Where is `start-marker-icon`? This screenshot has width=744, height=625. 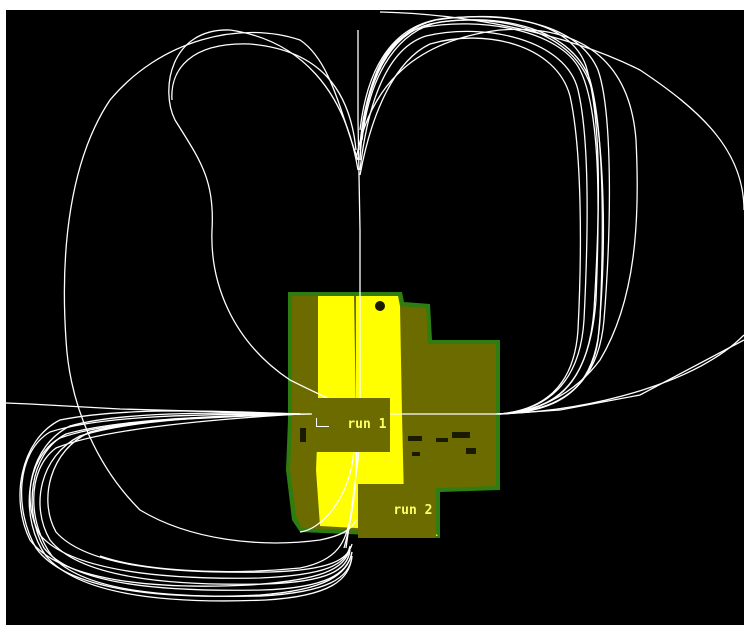 start-marker-icon is located at coordinates (322, 422).